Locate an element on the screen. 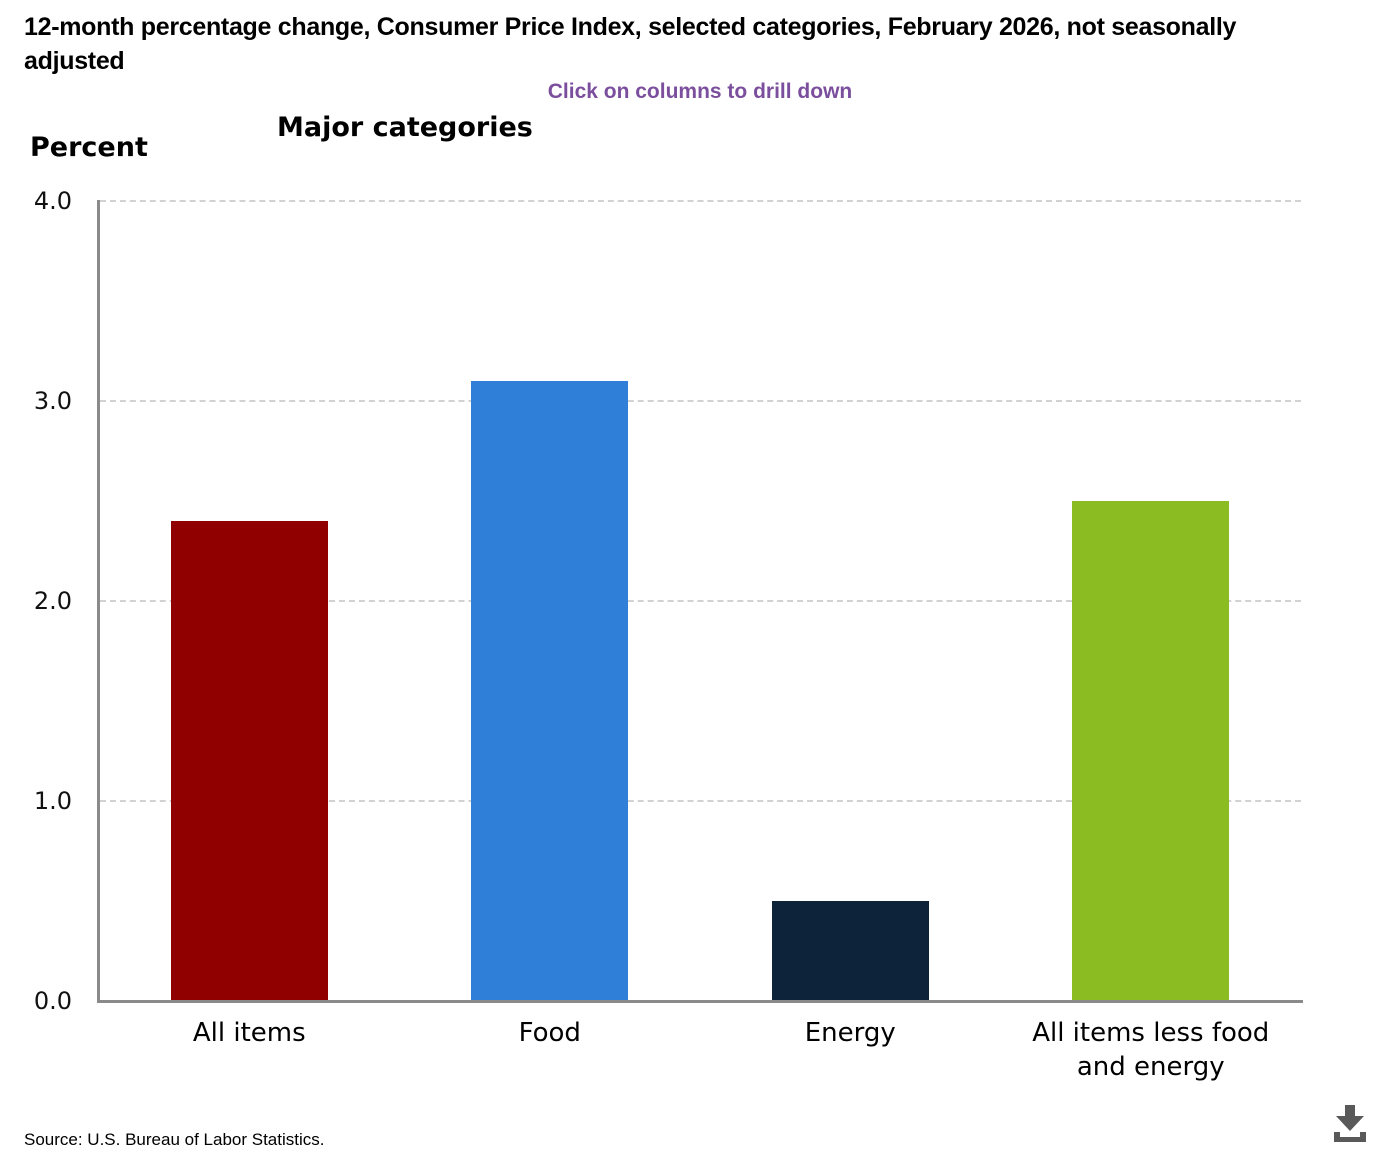 The width and height of the screenshot is (1400, 1160). gridline-2.0 is located at coordinates (700, 601).